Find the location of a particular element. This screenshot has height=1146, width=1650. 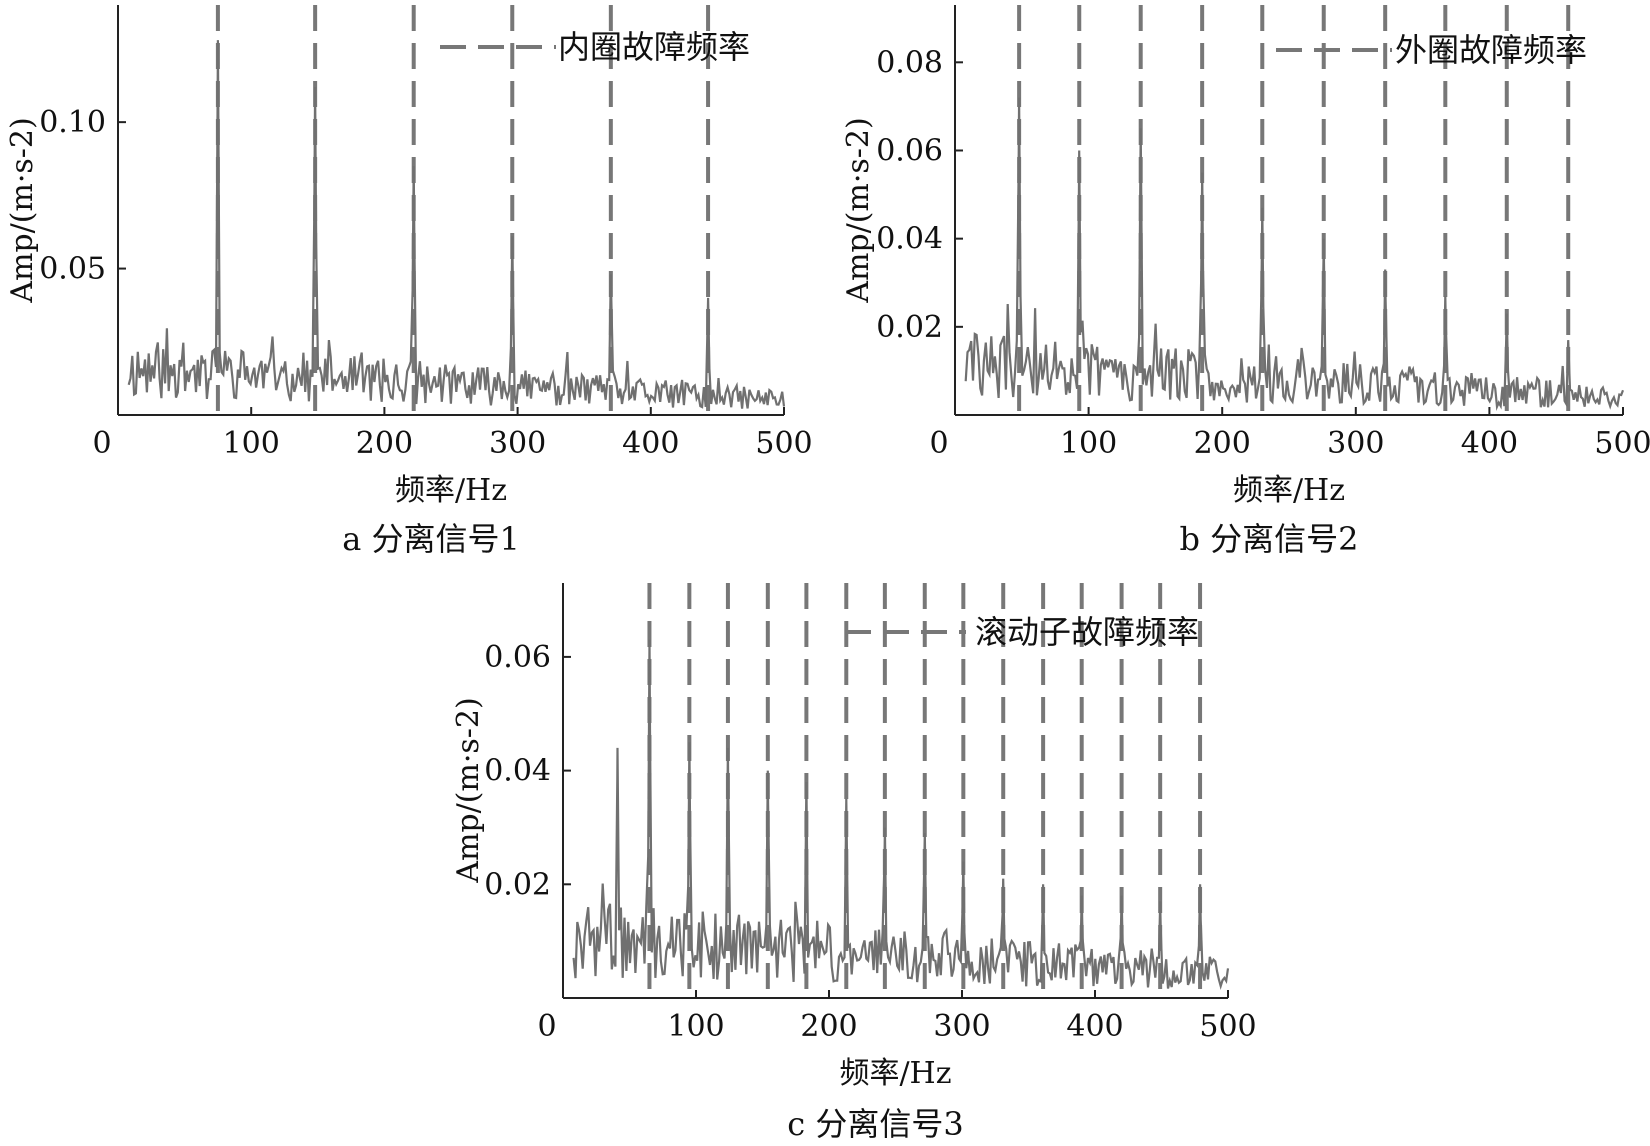

subplot-caption: b 分离信号2 is located at coordinates (1268, 539).